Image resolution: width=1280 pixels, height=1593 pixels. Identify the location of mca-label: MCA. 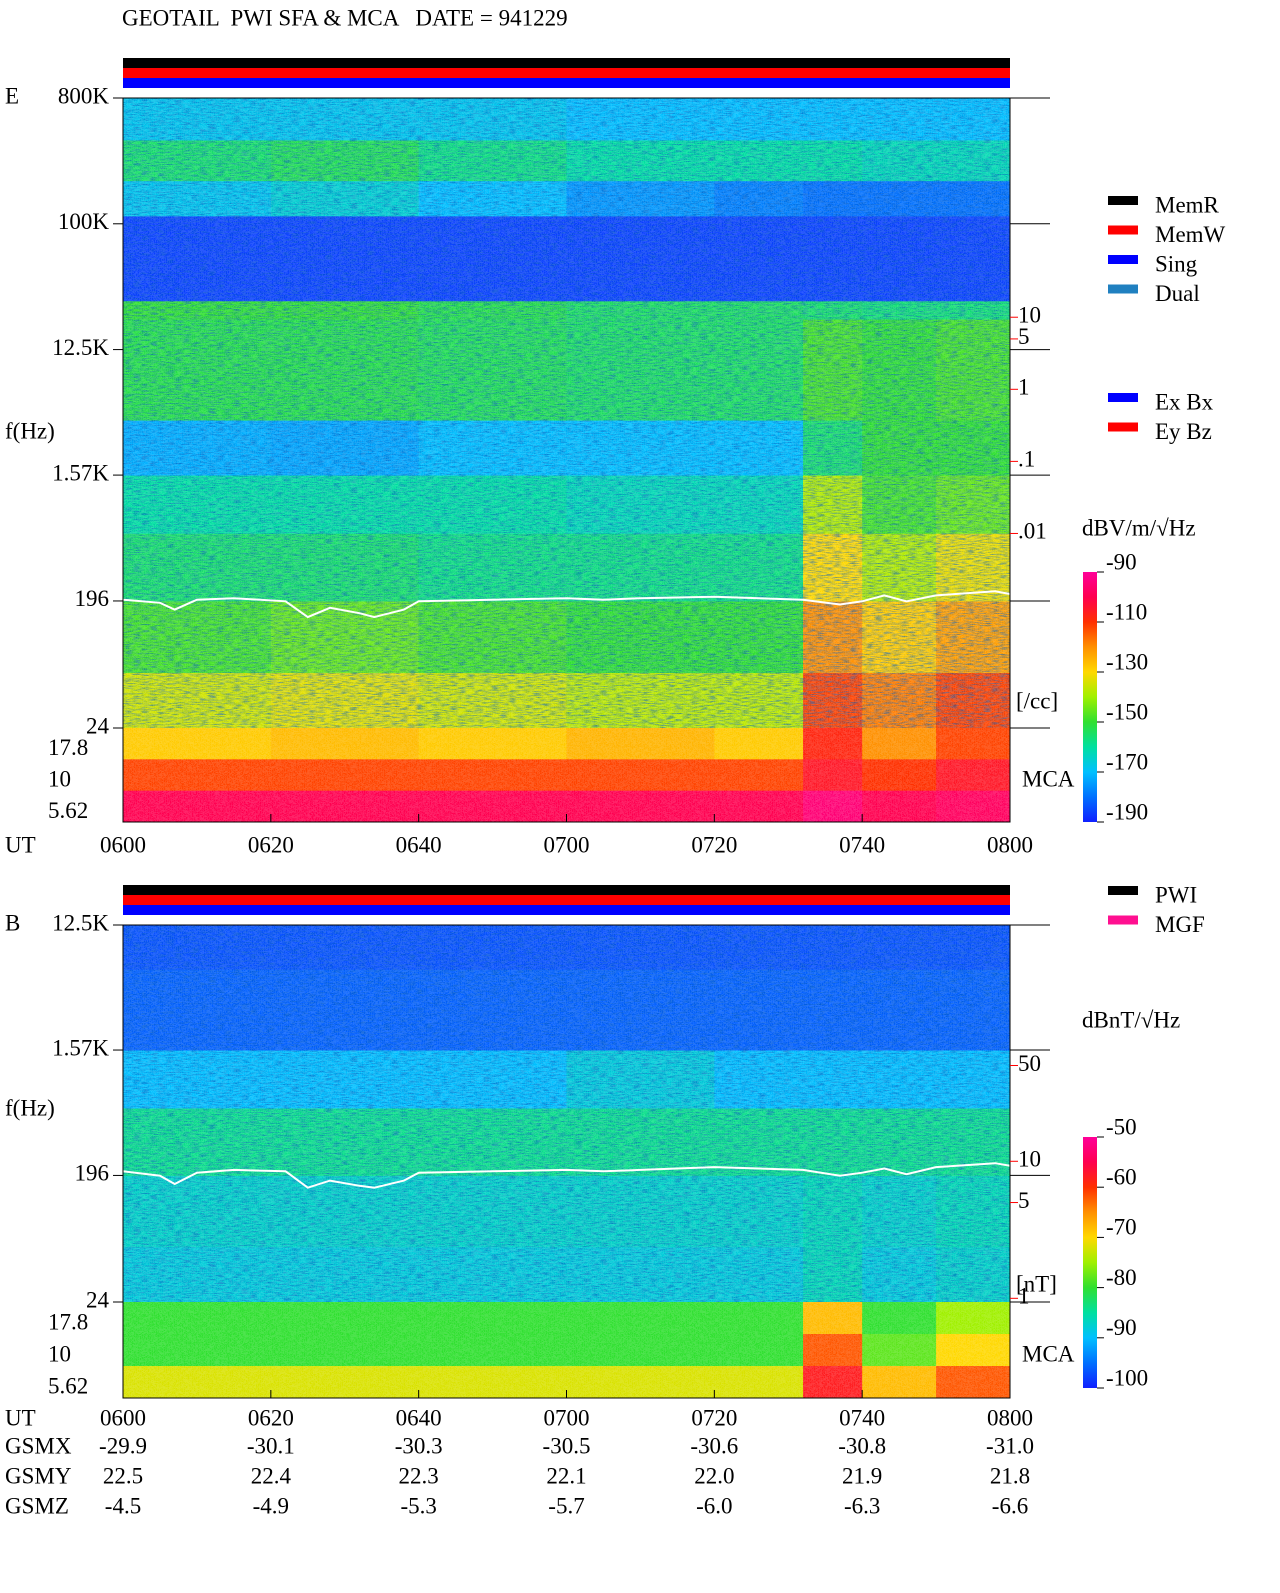
(1048, 1353).